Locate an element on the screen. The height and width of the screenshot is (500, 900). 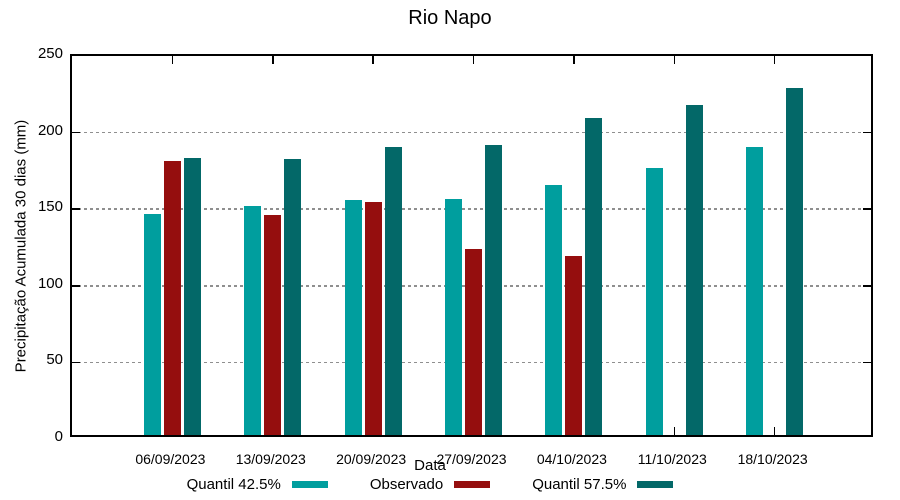
x-tick-label: 11/10/2023 is located at coordinates (672, 459).